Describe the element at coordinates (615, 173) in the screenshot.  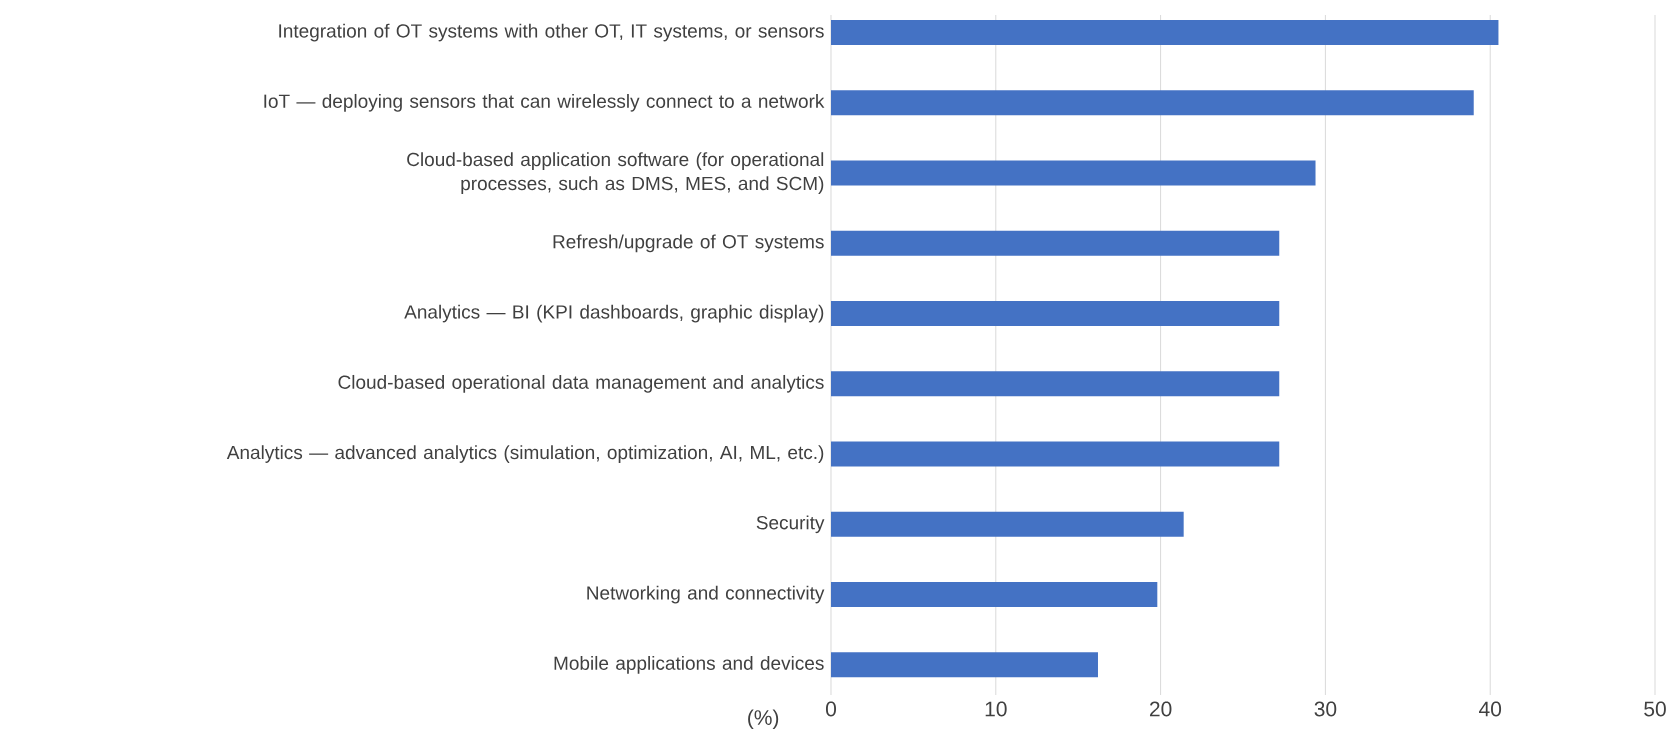
I see `y-tick-label: Cloud-based application software (for operational processes, such as DMS, MES, and SCM)` at that location.